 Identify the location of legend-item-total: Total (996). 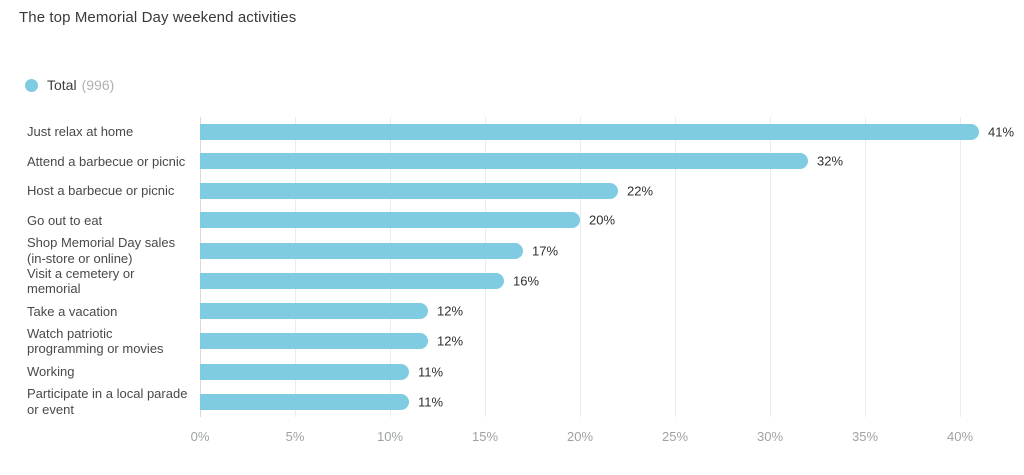
(69, 85).